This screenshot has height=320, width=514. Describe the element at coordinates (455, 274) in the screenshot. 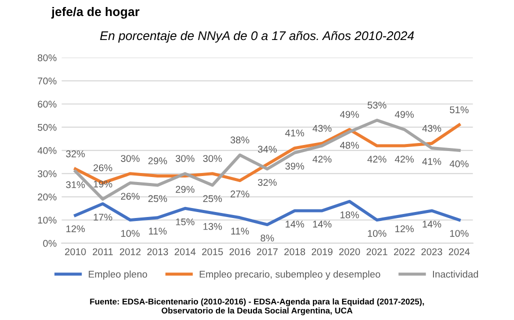

I see `legend-label: Inactividad` at that location.